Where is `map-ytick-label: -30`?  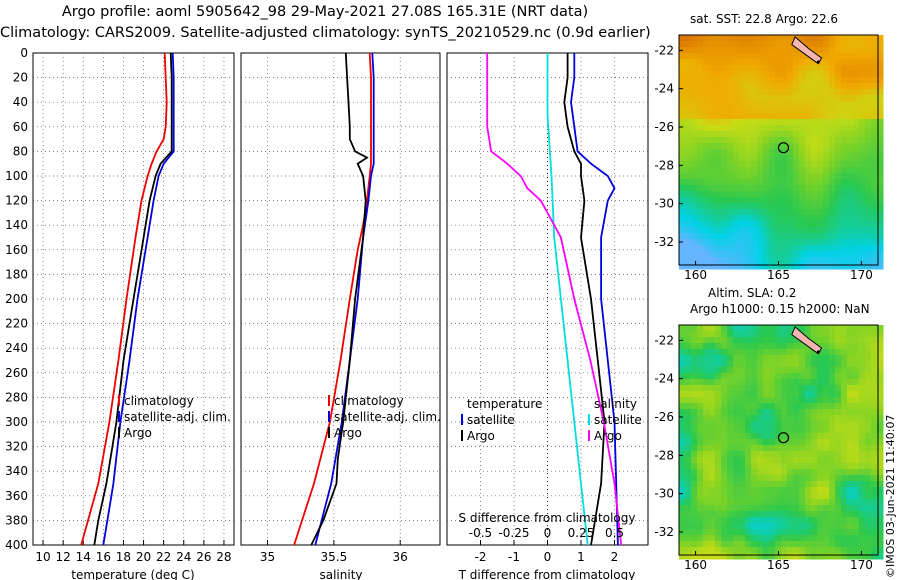 map-ytick-label: -30 is located at coordinates (664, 494).